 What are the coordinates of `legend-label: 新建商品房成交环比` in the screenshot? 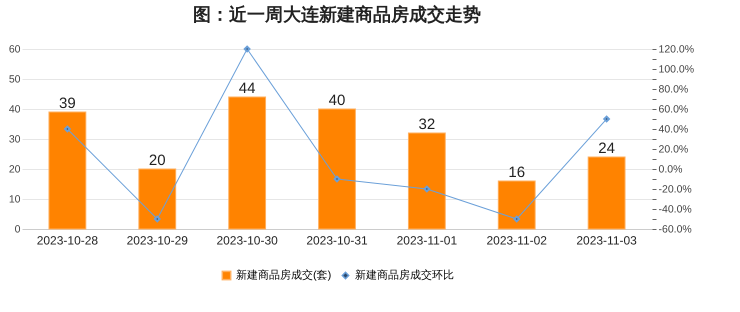 It's located at (404, 275).